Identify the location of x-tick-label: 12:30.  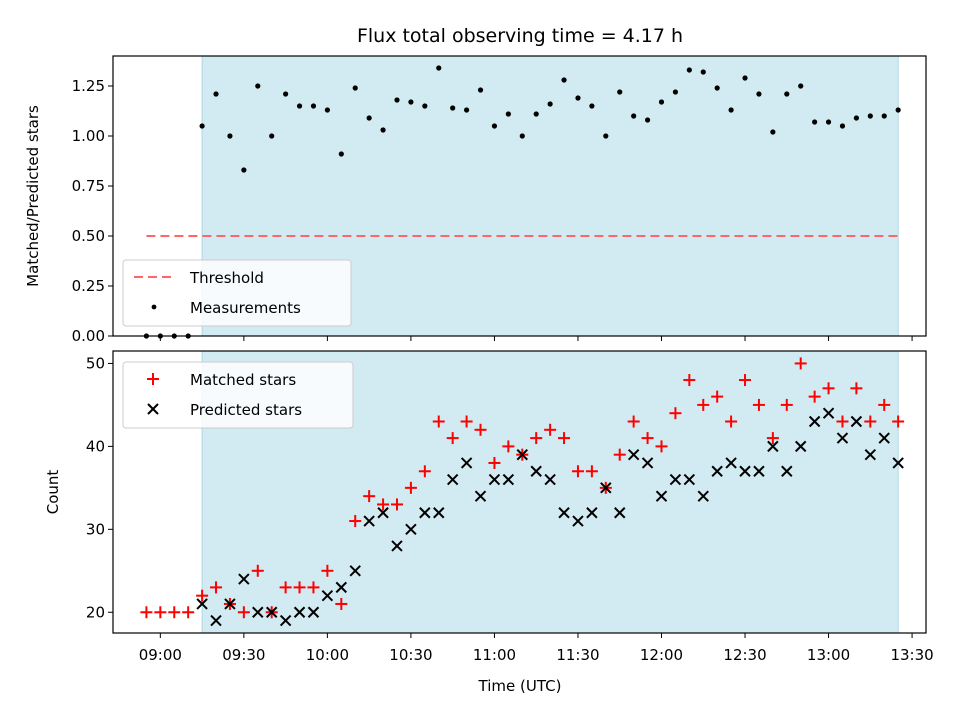
(744, 655).